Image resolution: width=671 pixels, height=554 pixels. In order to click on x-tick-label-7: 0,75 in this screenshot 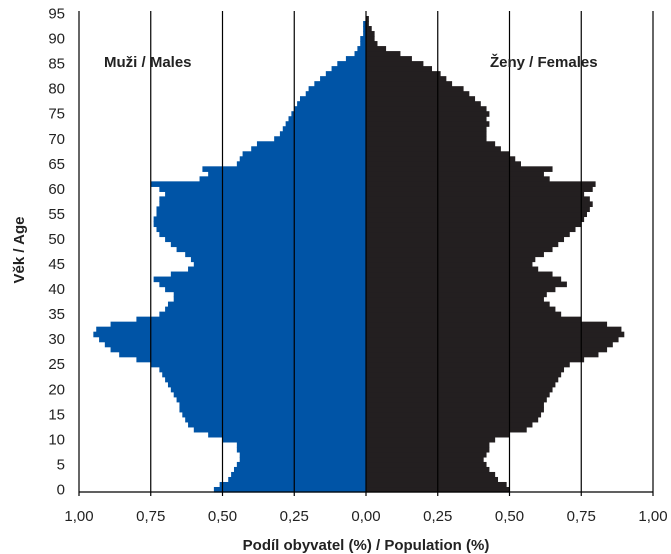, I will do `click(581, 516)`.